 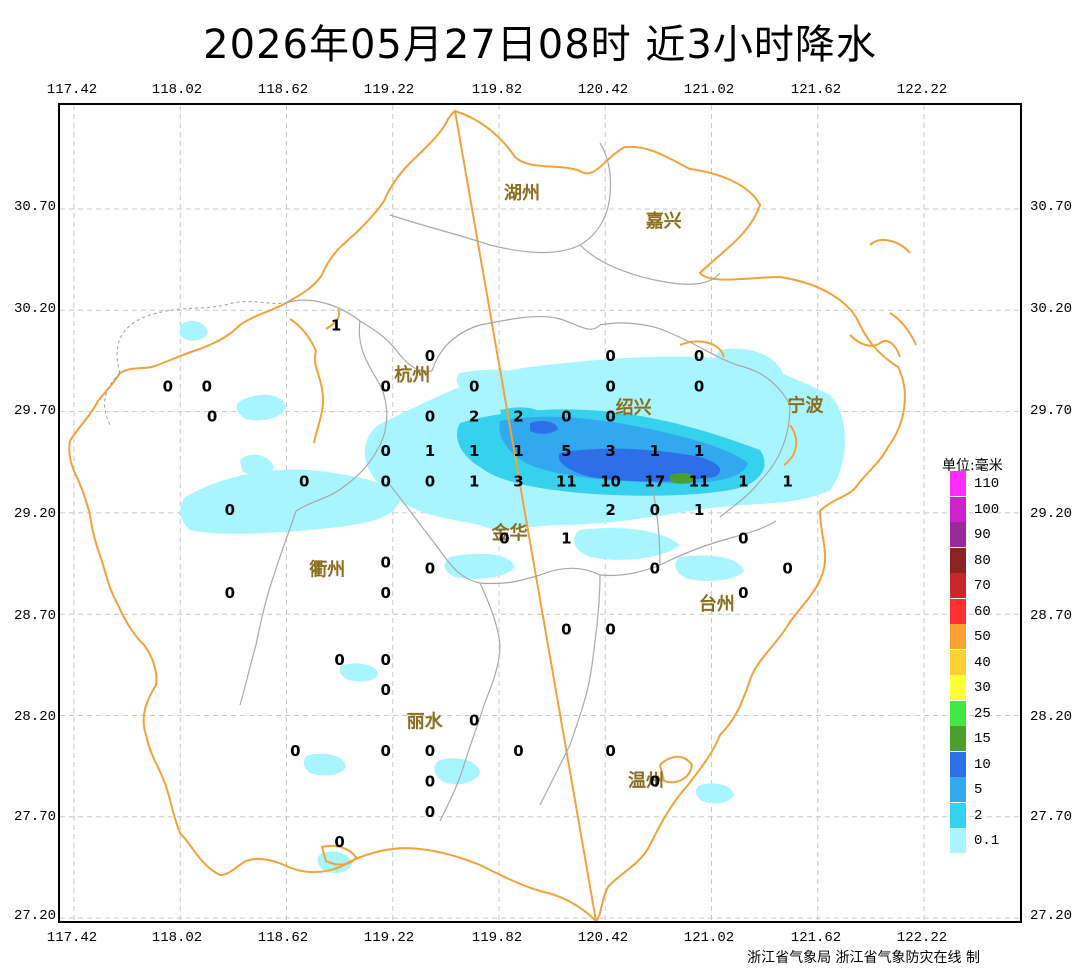 What do you see at coordinates (72, 938) in the screenshot?
I see `lon-tick: 117.42` at bounding box center [72, 938].